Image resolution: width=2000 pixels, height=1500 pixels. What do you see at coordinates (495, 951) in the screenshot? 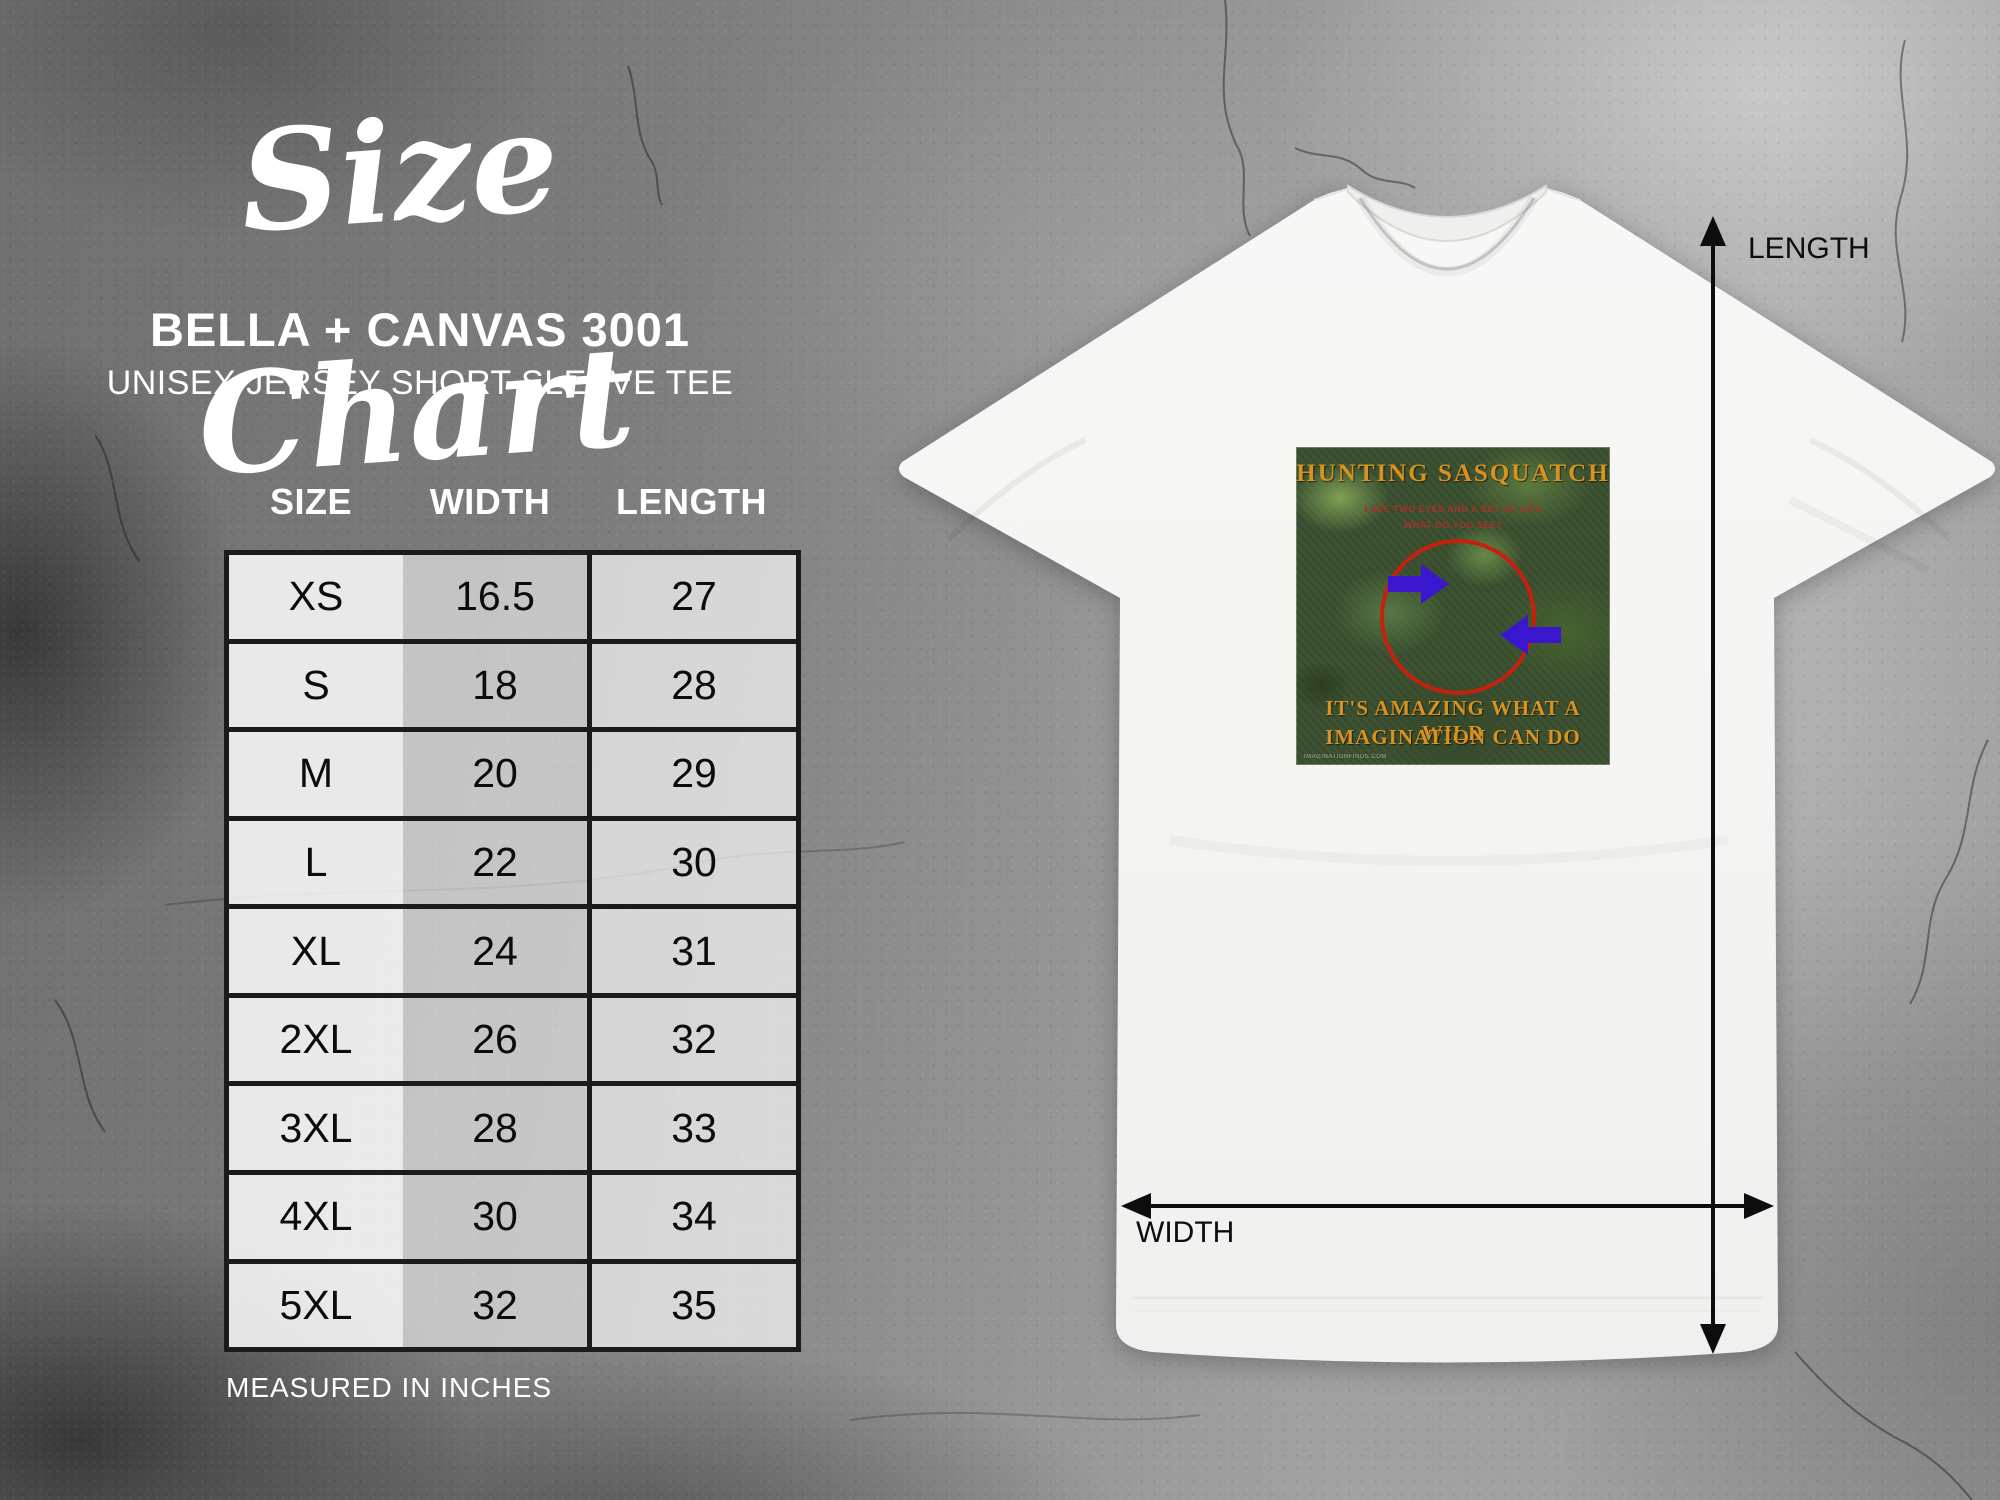
I see `cell-width: 24` at bounding box center [495, 951].